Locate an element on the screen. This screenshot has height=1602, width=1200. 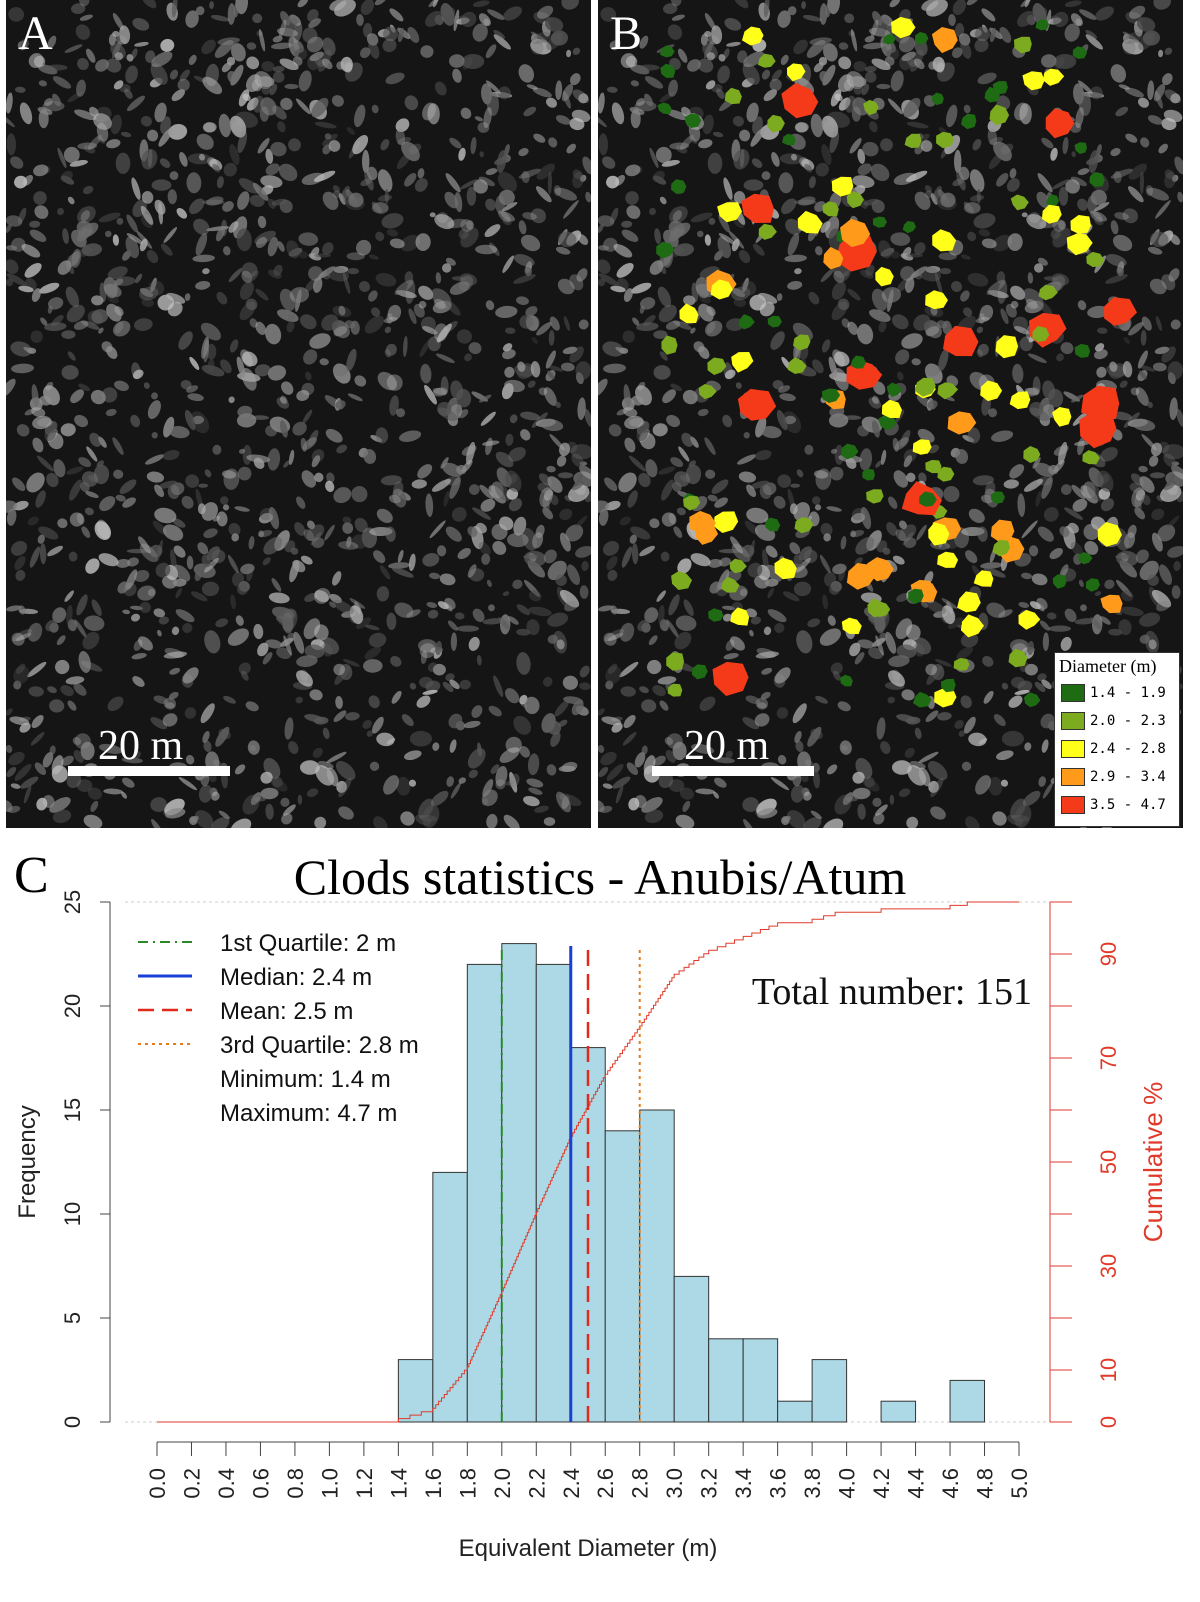
x-tick-label: 2.2 is located at coordinates (536, 1483).